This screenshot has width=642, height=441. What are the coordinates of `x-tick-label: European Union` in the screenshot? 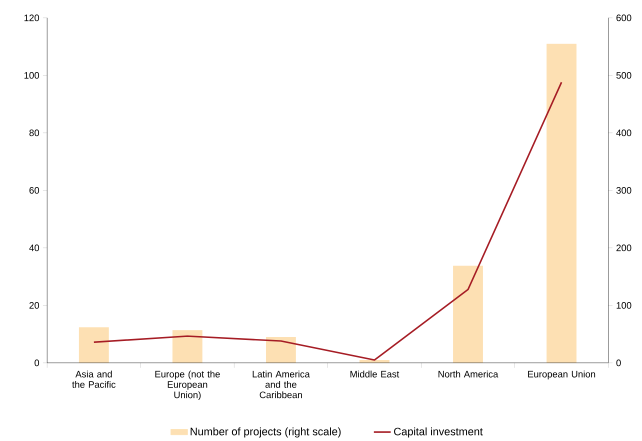 It's located at (562, 375).